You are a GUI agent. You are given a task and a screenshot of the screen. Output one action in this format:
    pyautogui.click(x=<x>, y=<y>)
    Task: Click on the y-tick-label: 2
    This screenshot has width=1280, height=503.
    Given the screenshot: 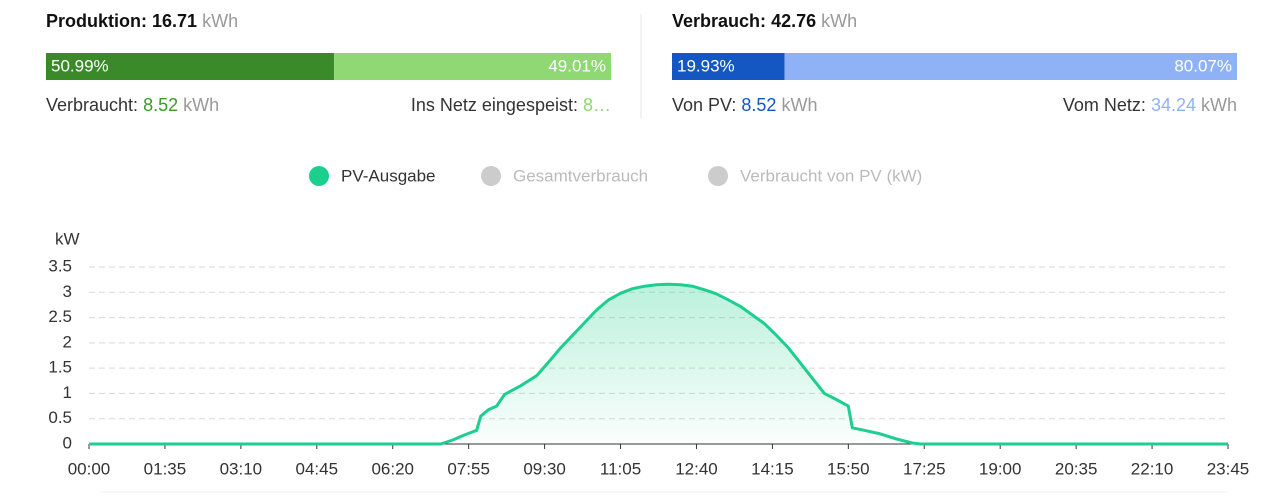 What is the action you would take?
    pyautogui.click(x=67, y=341)
    